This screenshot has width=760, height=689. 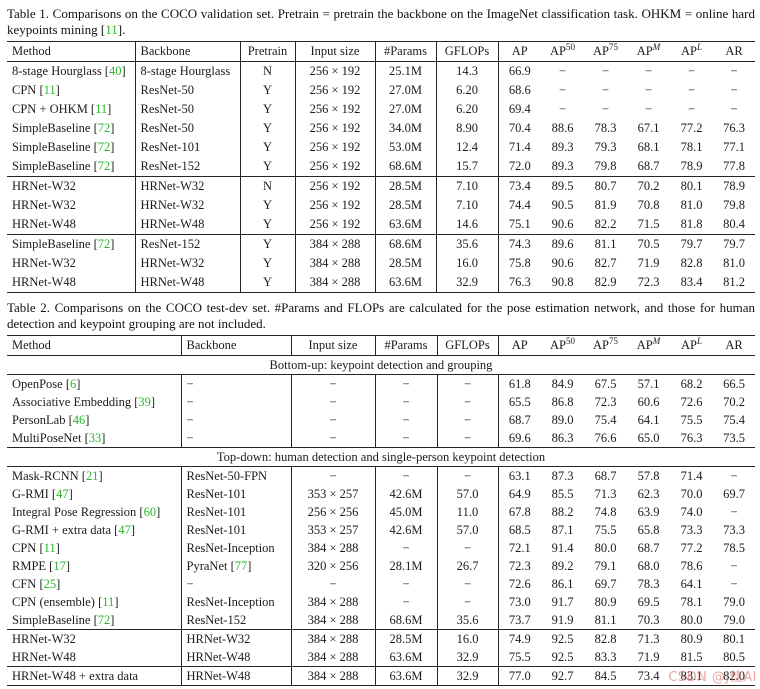 I want to click on ap75-cell: 67.5, so click(x=605, y=383).